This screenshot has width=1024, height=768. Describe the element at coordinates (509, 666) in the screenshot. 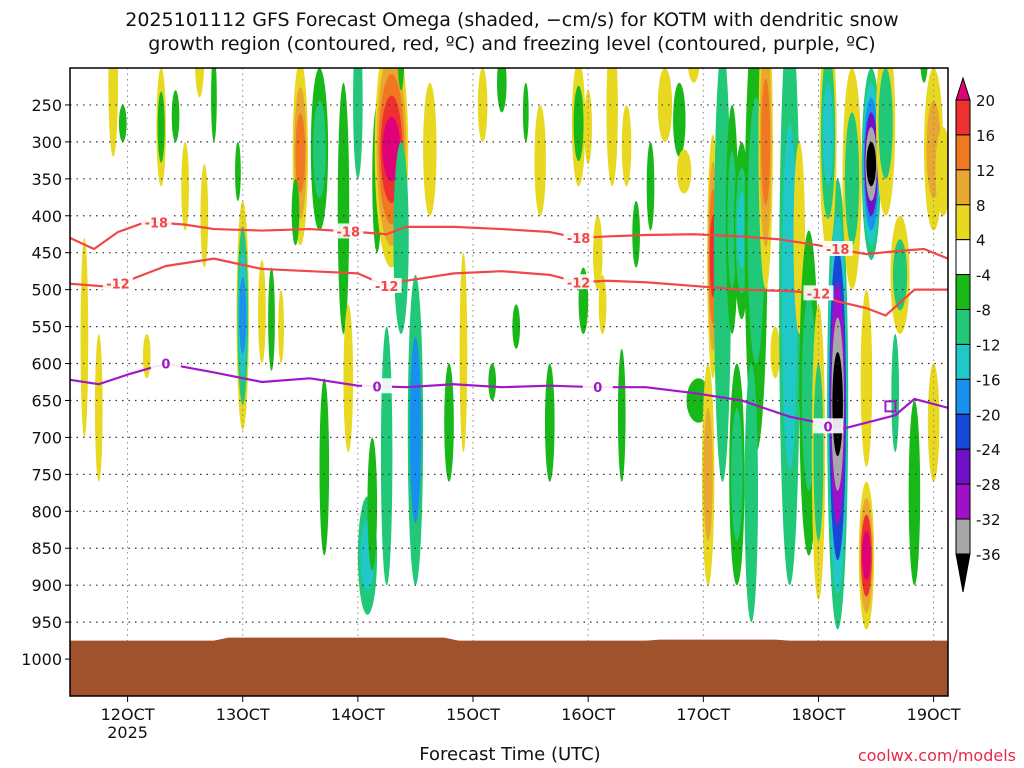

I see `terrain-surface` at that location.